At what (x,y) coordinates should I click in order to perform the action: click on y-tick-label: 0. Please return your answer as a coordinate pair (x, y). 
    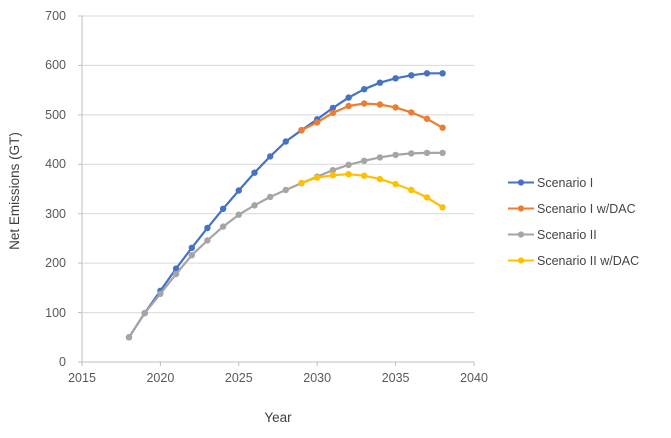
    Looking at the image, I should click on (62, 362).